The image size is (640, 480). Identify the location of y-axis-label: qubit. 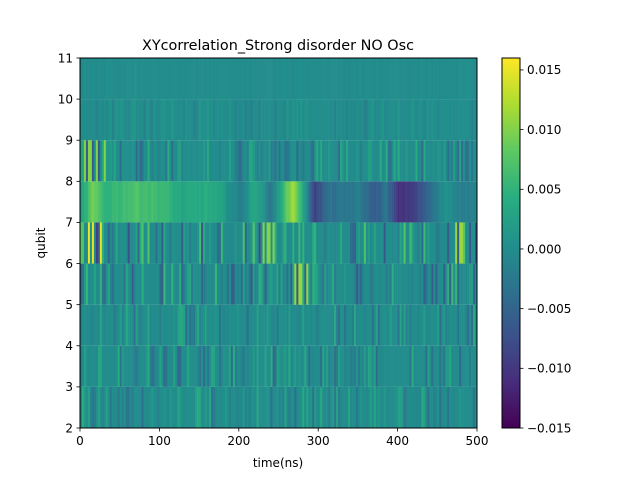
(41, 242).